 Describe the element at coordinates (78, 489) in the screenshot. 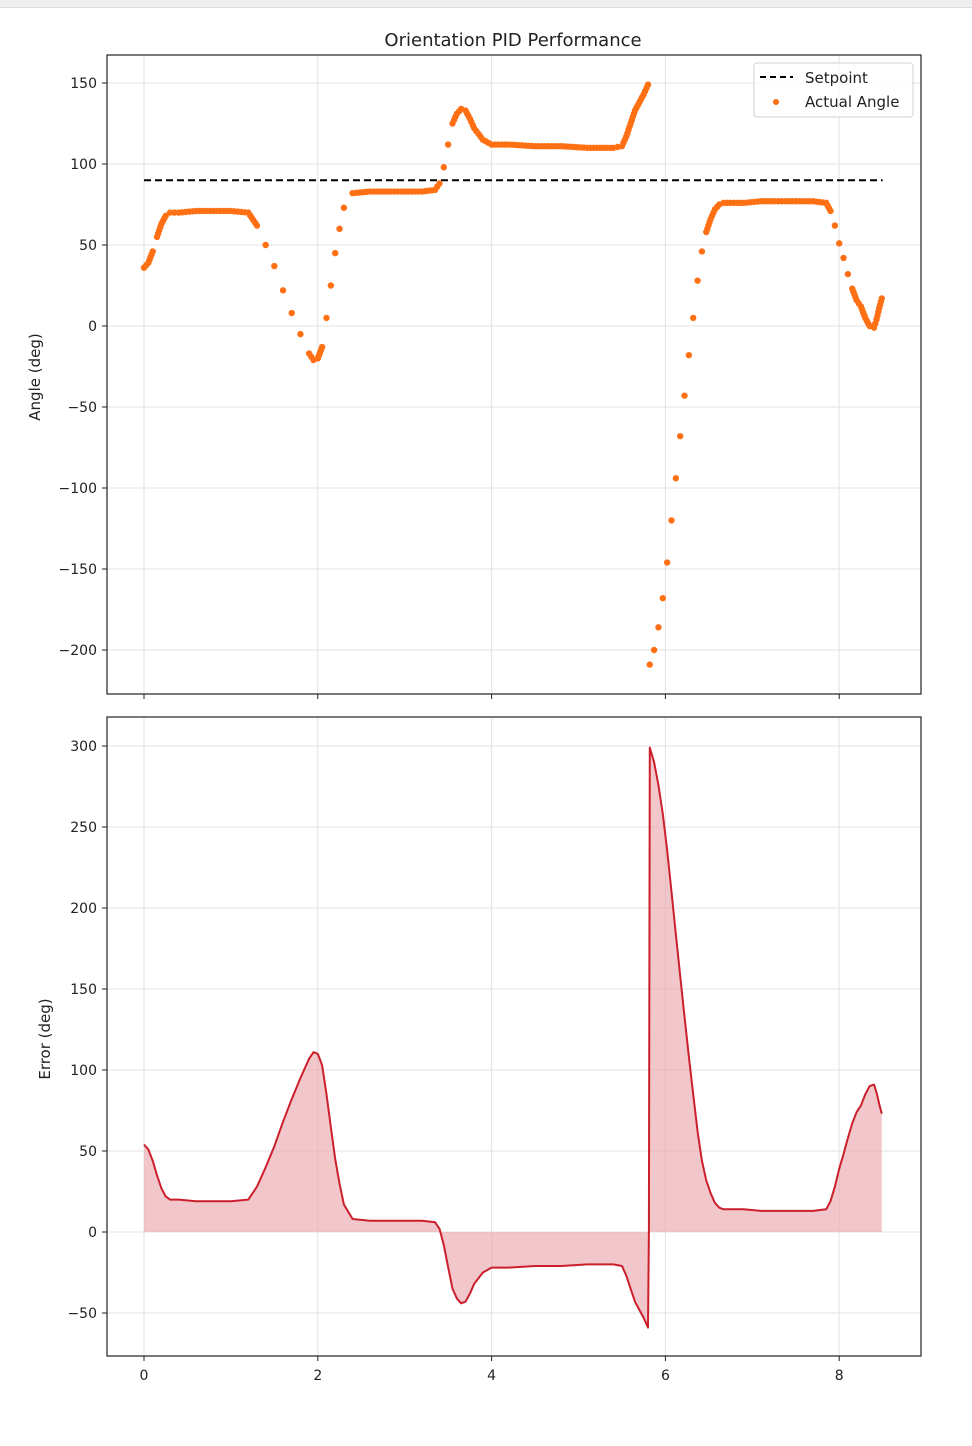

I see `y-tick-label: −100` at that location.